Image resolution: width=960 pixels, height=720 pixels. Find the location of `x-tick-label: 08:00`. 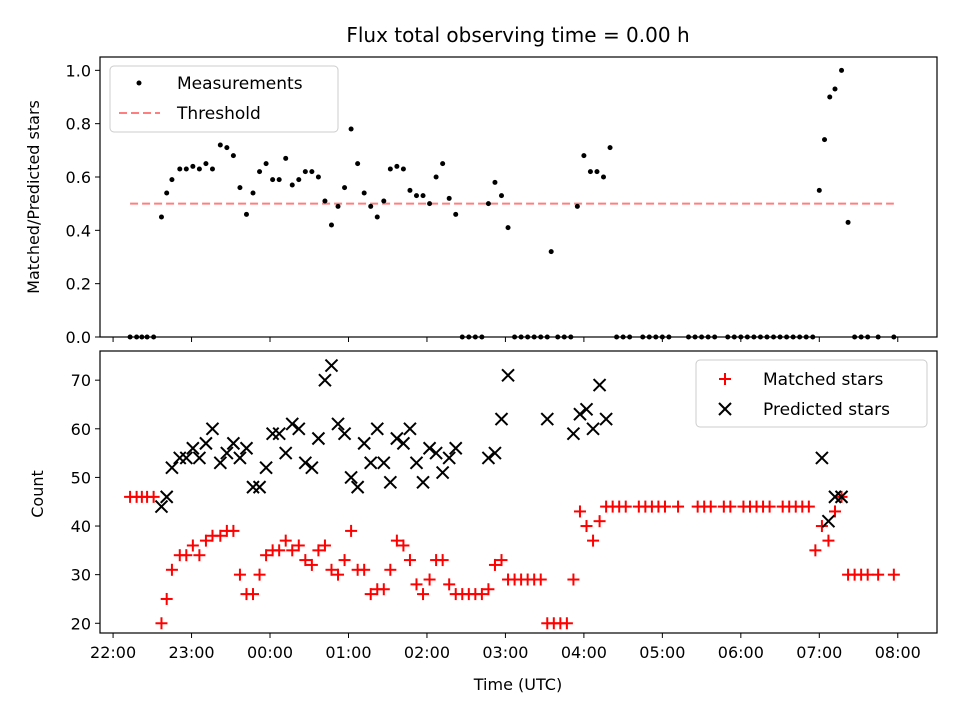

x-tick-label: 08:00 is located at coordinates (898, 652).